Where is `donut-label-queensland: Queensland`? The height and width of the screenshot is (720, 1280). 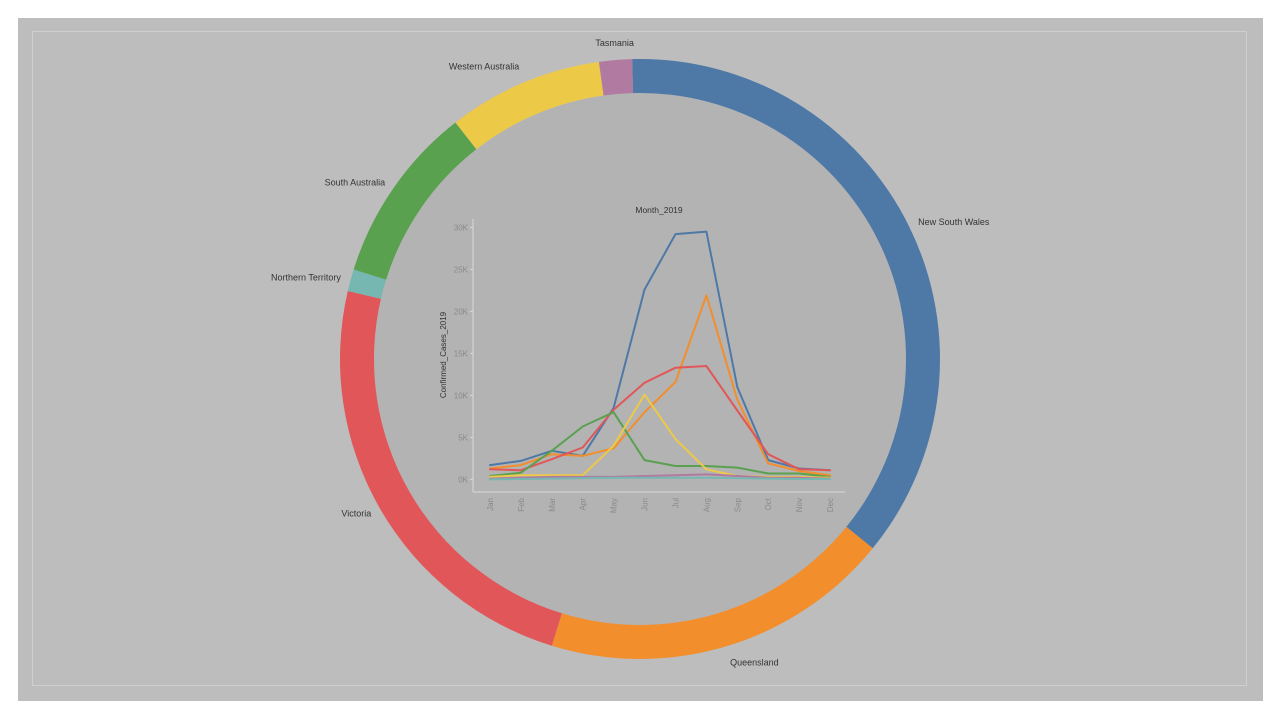
donut-label-queensland: Queensland is located at coordinates (754, 663).